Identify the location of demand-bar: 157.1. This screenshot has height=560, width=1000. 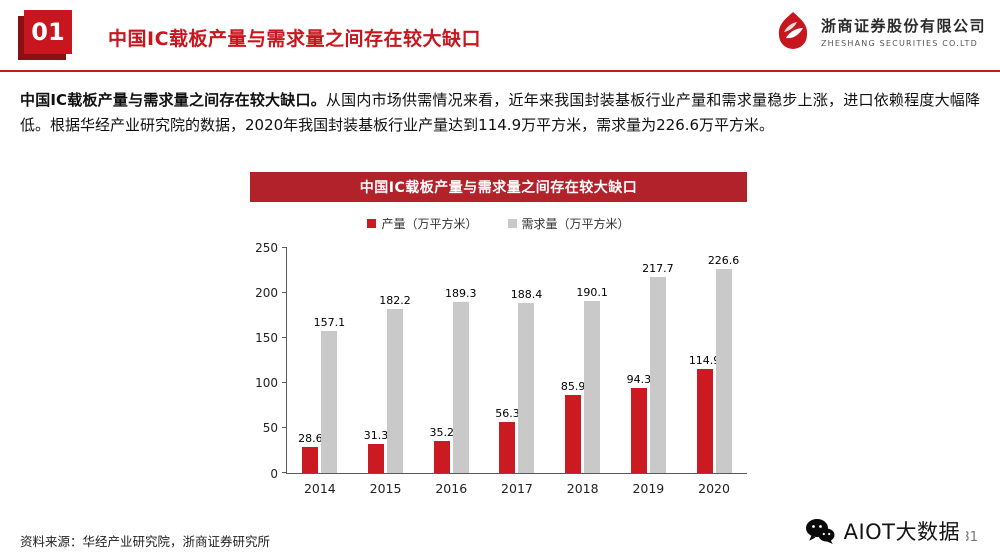
(329, 360).